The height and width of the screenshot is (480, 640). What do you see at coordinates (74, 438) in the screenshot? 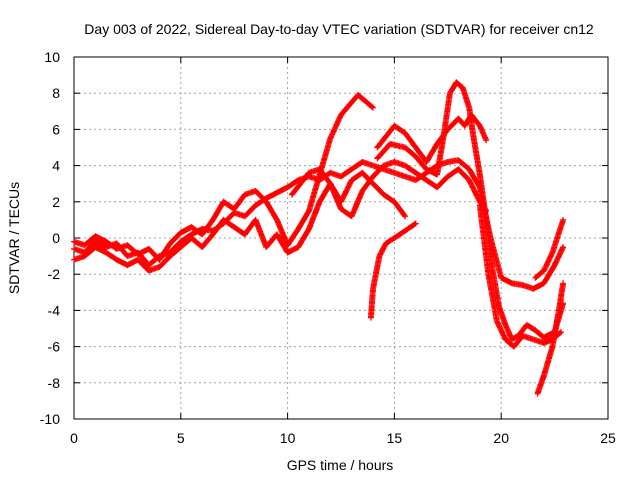
I see `x-tick-label: 0` at bounding box center [74, 438].